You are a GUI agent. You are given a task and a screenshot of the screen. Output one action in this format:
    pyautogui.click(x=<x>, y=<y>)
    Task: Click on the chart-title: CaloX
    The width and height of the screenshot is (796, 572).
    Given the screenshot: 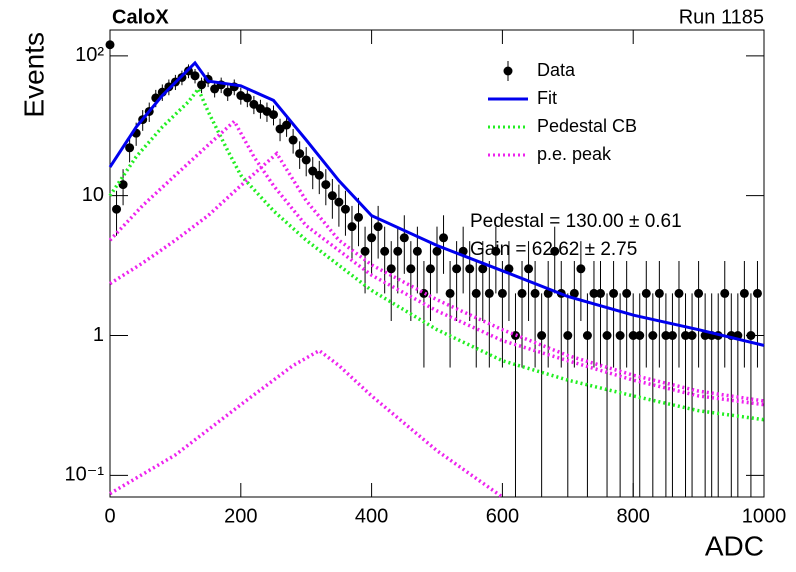 What is the action you would take?
    pyautogui.click(x=140, y=17)
    